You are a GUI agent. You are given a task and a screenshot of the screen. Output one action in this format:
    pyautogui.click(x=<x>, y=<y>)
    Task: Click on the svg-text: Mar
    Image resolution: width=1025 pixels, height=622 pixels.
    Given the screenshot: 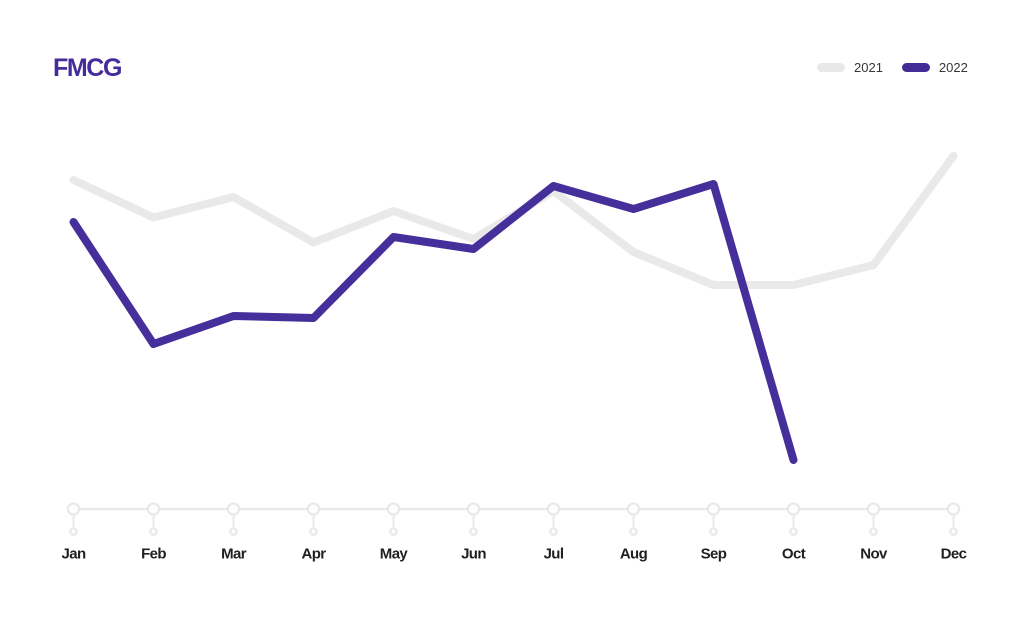 What is the action you would take?
    pyautogui.click(x=234, y=554)
    